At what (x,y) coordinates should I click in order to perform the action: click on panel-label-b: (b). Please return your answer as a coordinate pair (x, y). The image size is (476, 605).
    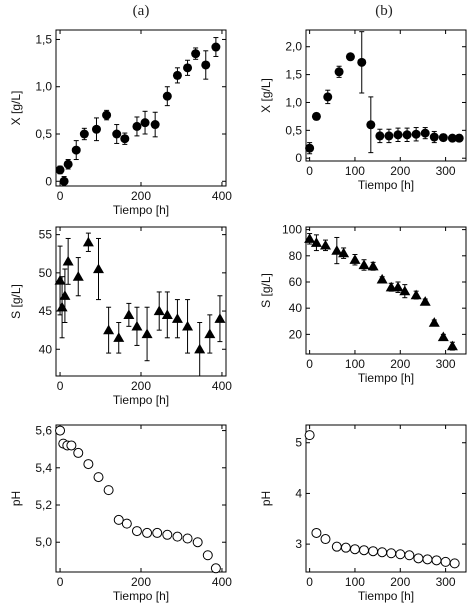
    Looking at the image, I should click on (384, 11).